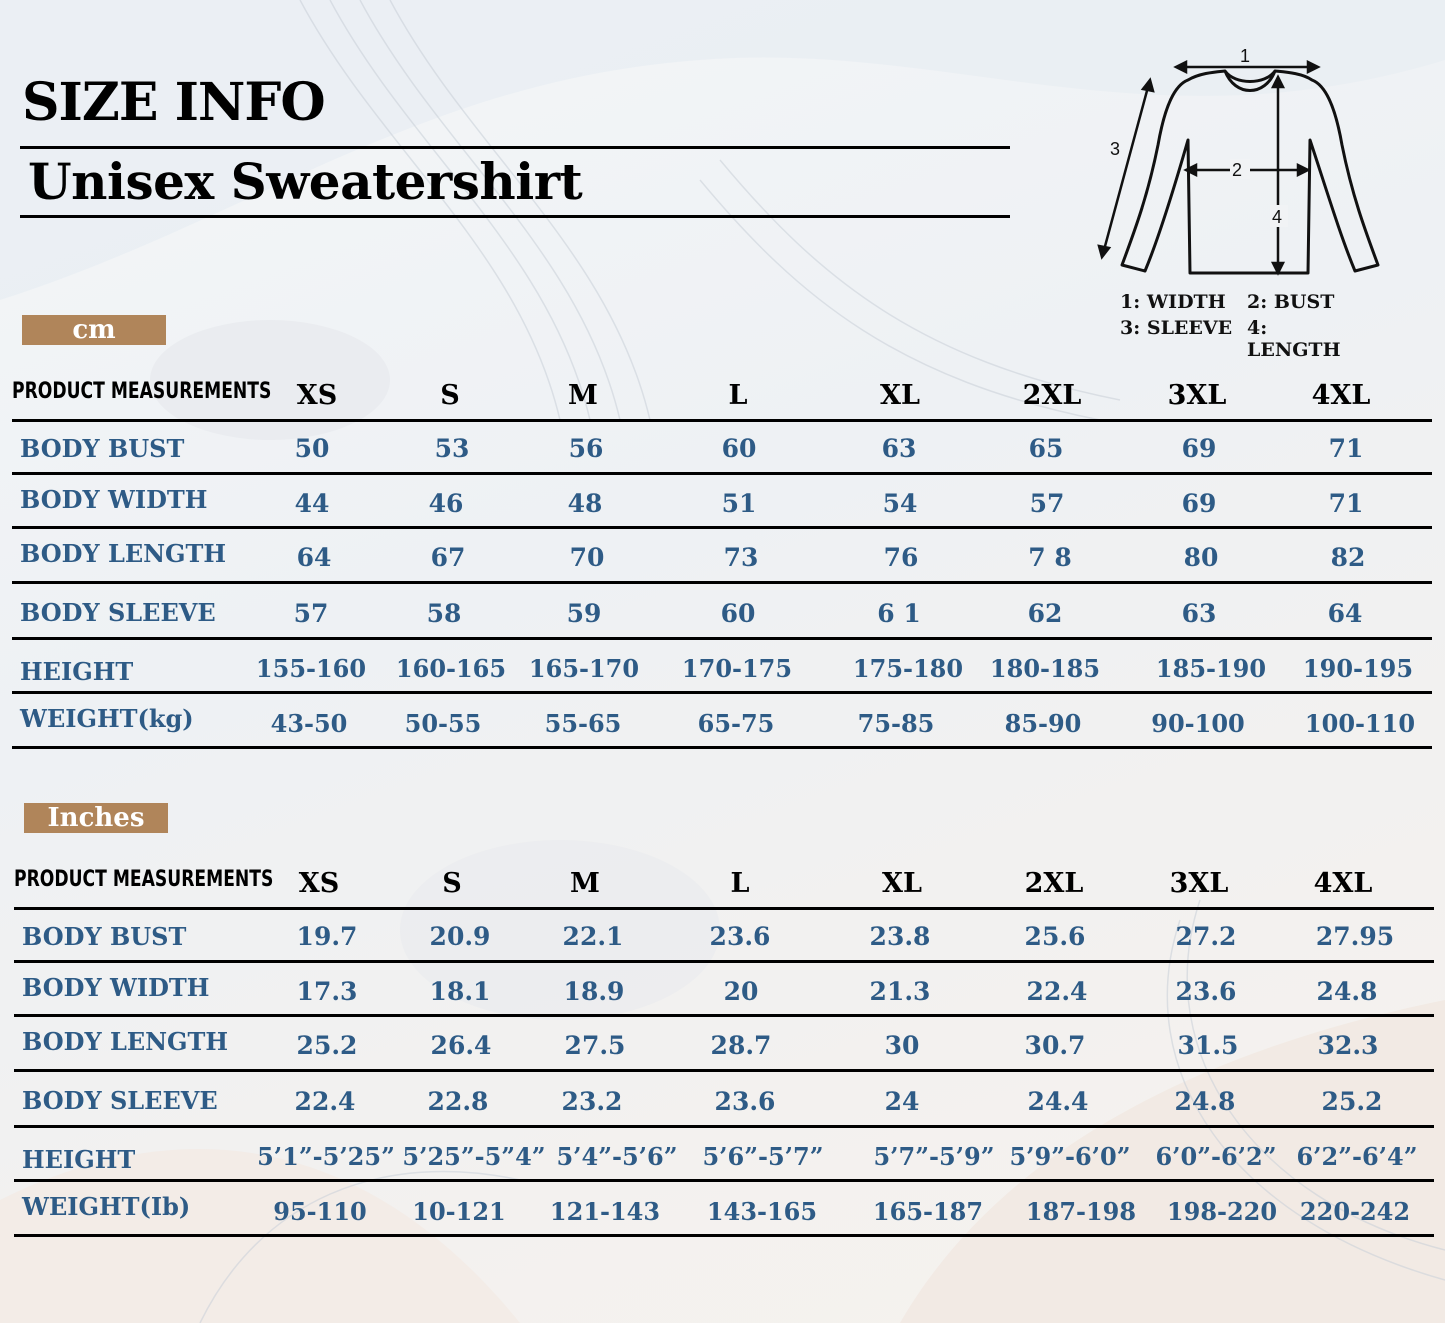  Describe the element at coordinates (1197, 395) in the screenshot. I see `size-header-3xl: 3XL` at that location.